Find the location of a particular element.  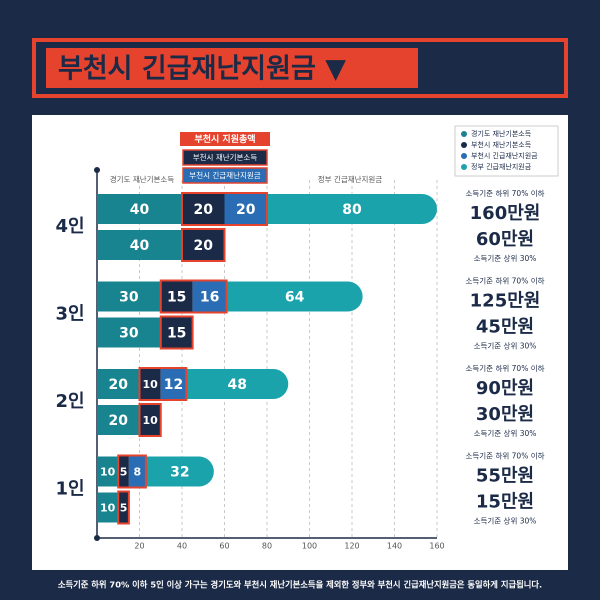

series-header: 부천시 재난기본소득 is located at coordinates (225, 157).